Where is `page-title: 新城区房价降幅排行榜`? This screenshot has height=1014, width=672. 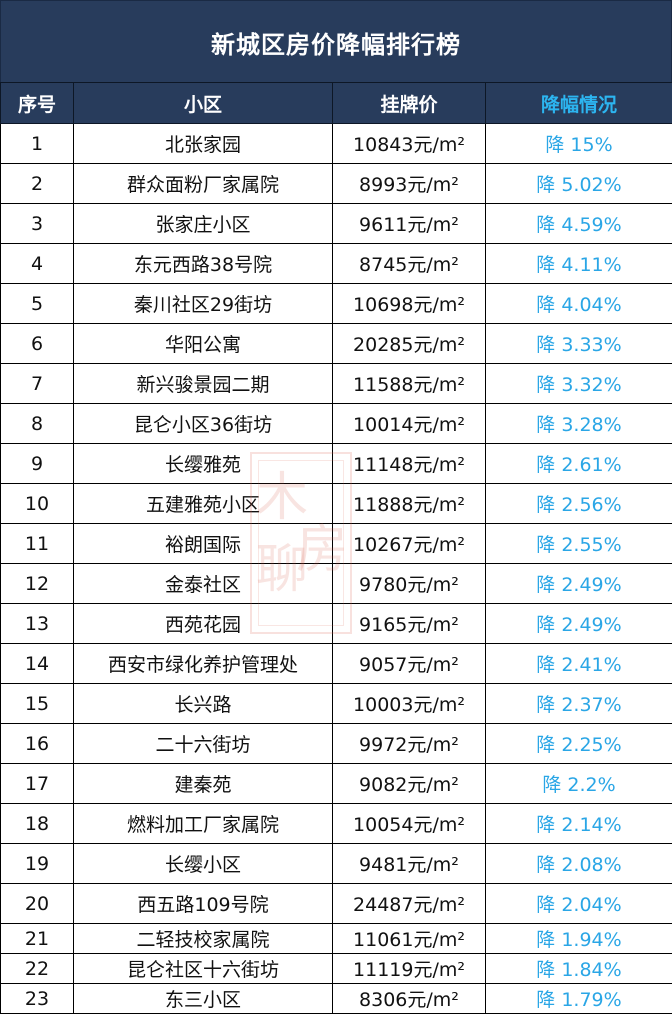
page-title: 新城区房价降幅排行榜 is located at coordinates (336, 41).